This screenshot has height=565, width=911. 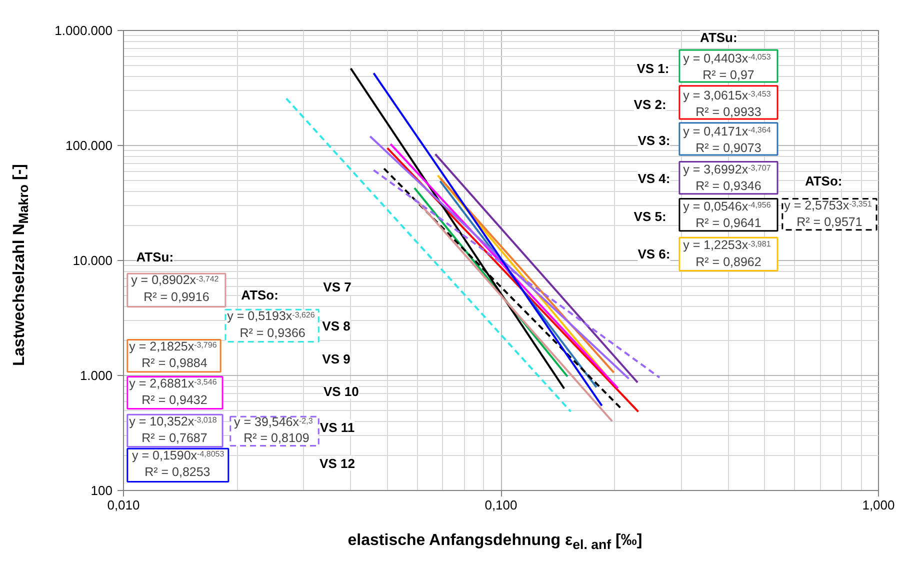 What do you see at coordinates (495, 542) in the screenshot?
I see `x-axis-title: elastische Anfangsdehnung ε$_{el. anf}$ [‰]` at bounding box center [495, 542].